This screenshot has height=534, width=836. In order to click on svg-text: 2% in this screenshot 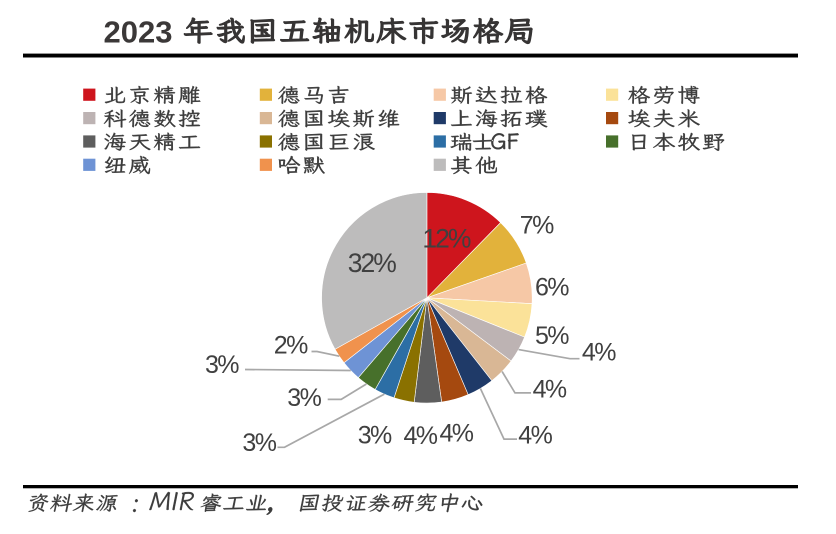, I will do `click(291, 346)`.